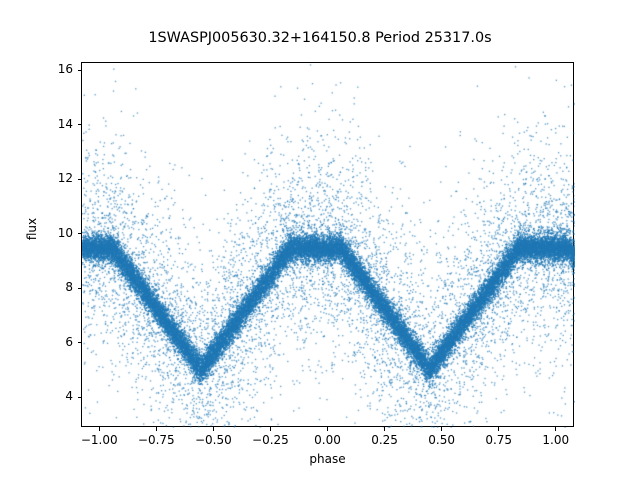  Describe the element at coordinates (384, 440) in the screenshot. I see `x-tick-label: 0.25` at that location.